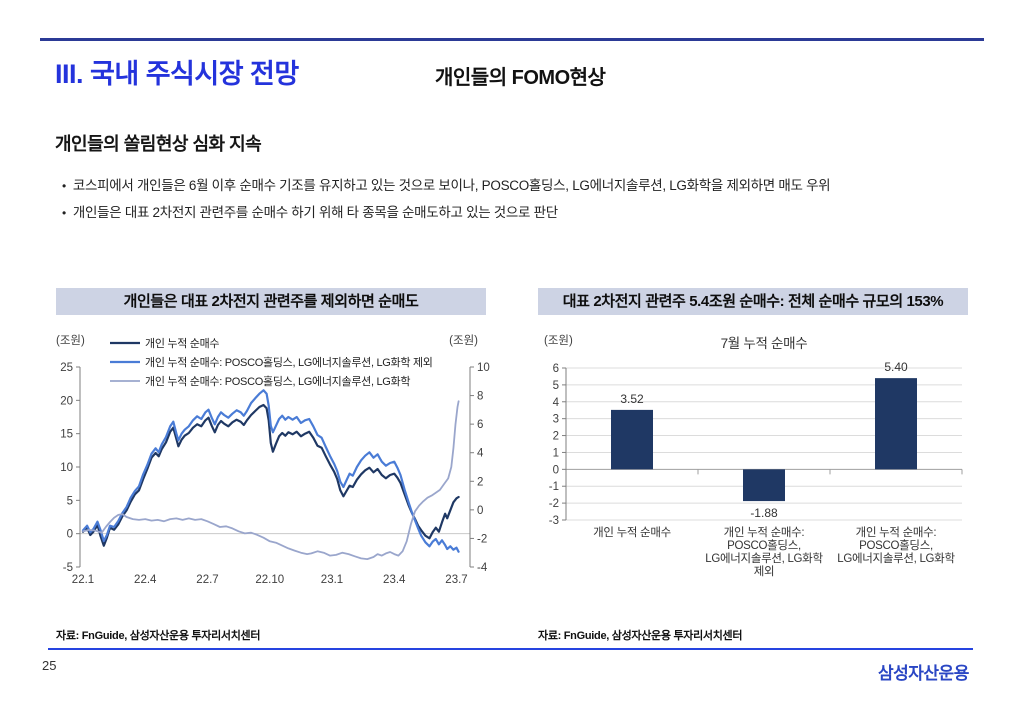  I want to click on bar-value-label: -1.88, so click(764, 513).